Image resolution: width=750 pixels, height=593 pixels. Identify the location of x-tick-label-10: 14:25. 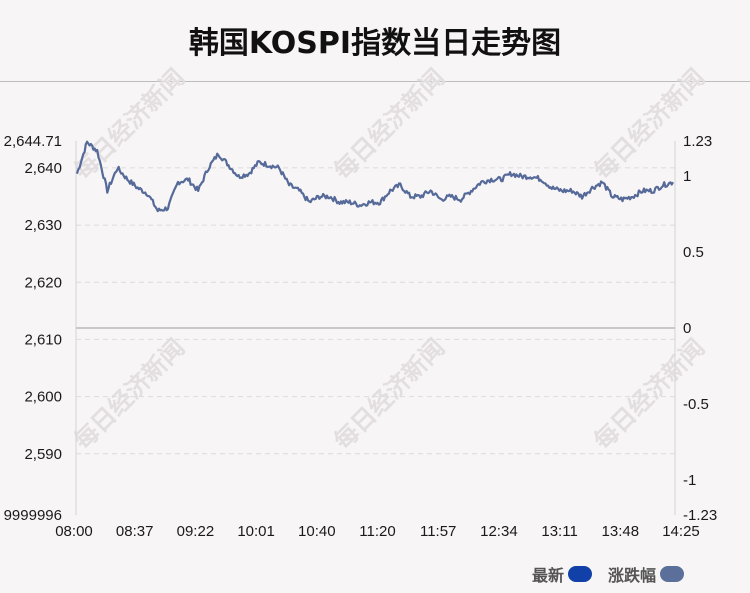
(681, 531).